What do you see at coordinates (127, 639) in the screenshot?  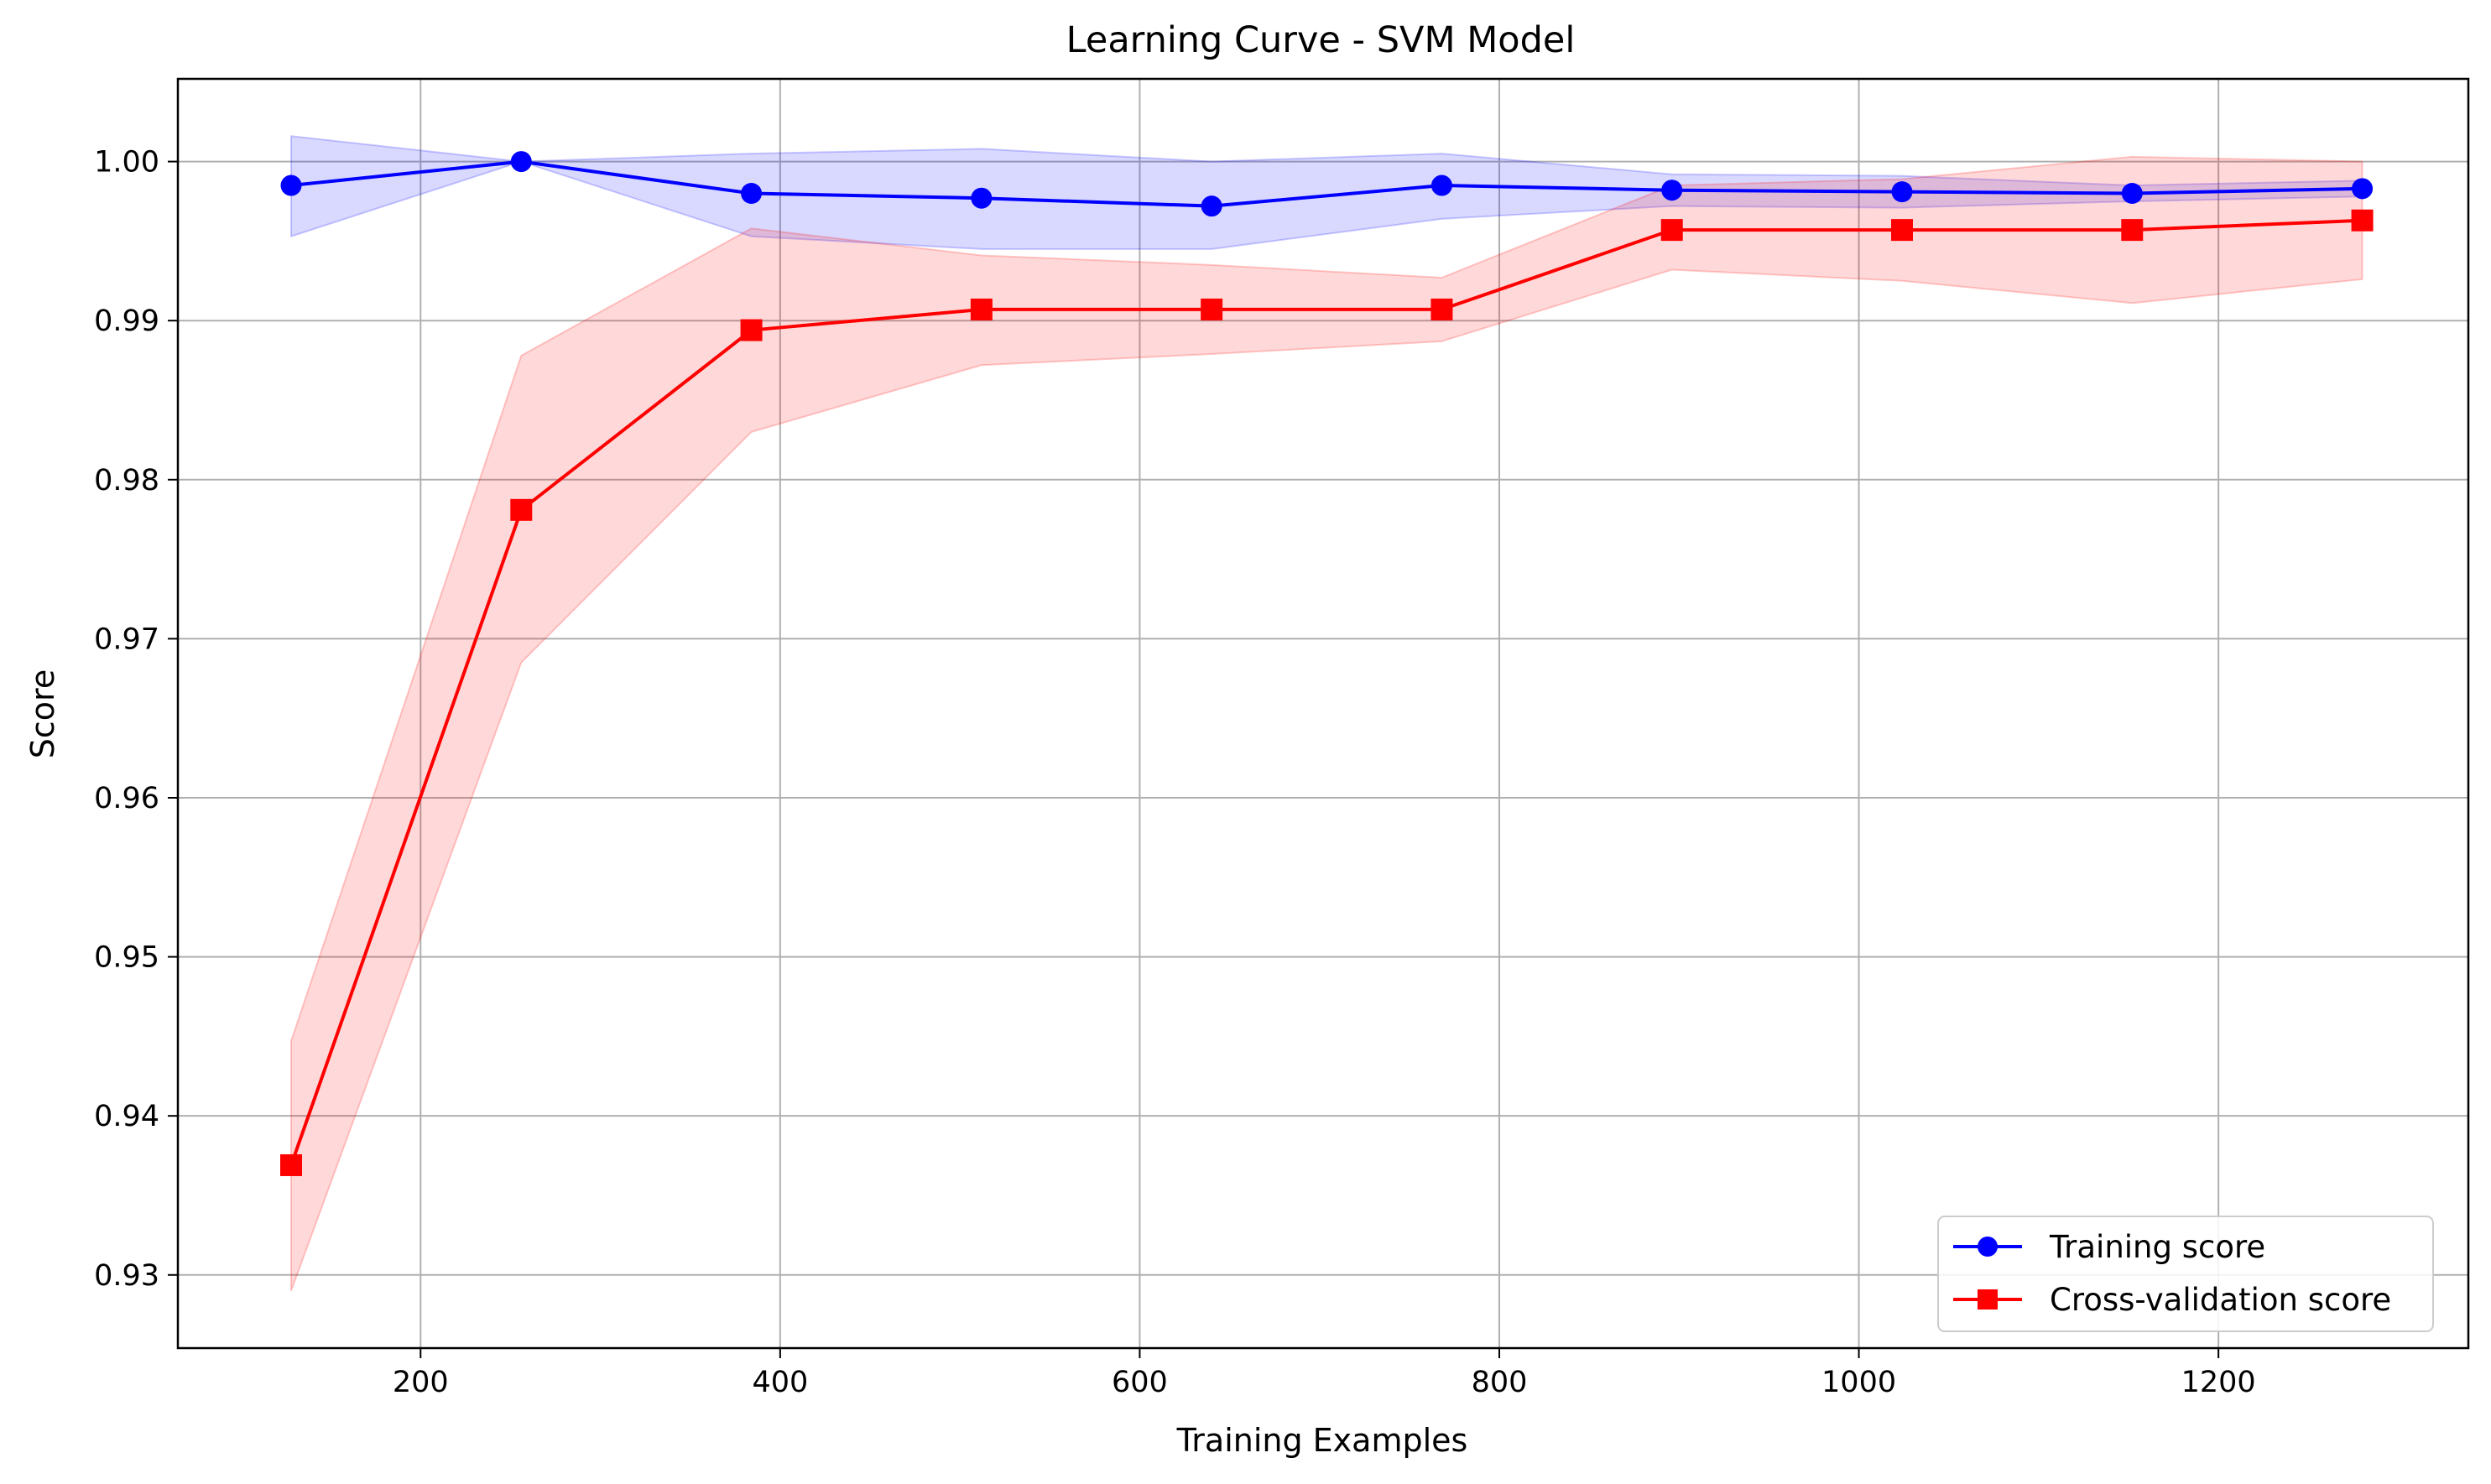 I see `y-tick-label: 0.97` at bounding box center [127, 639].